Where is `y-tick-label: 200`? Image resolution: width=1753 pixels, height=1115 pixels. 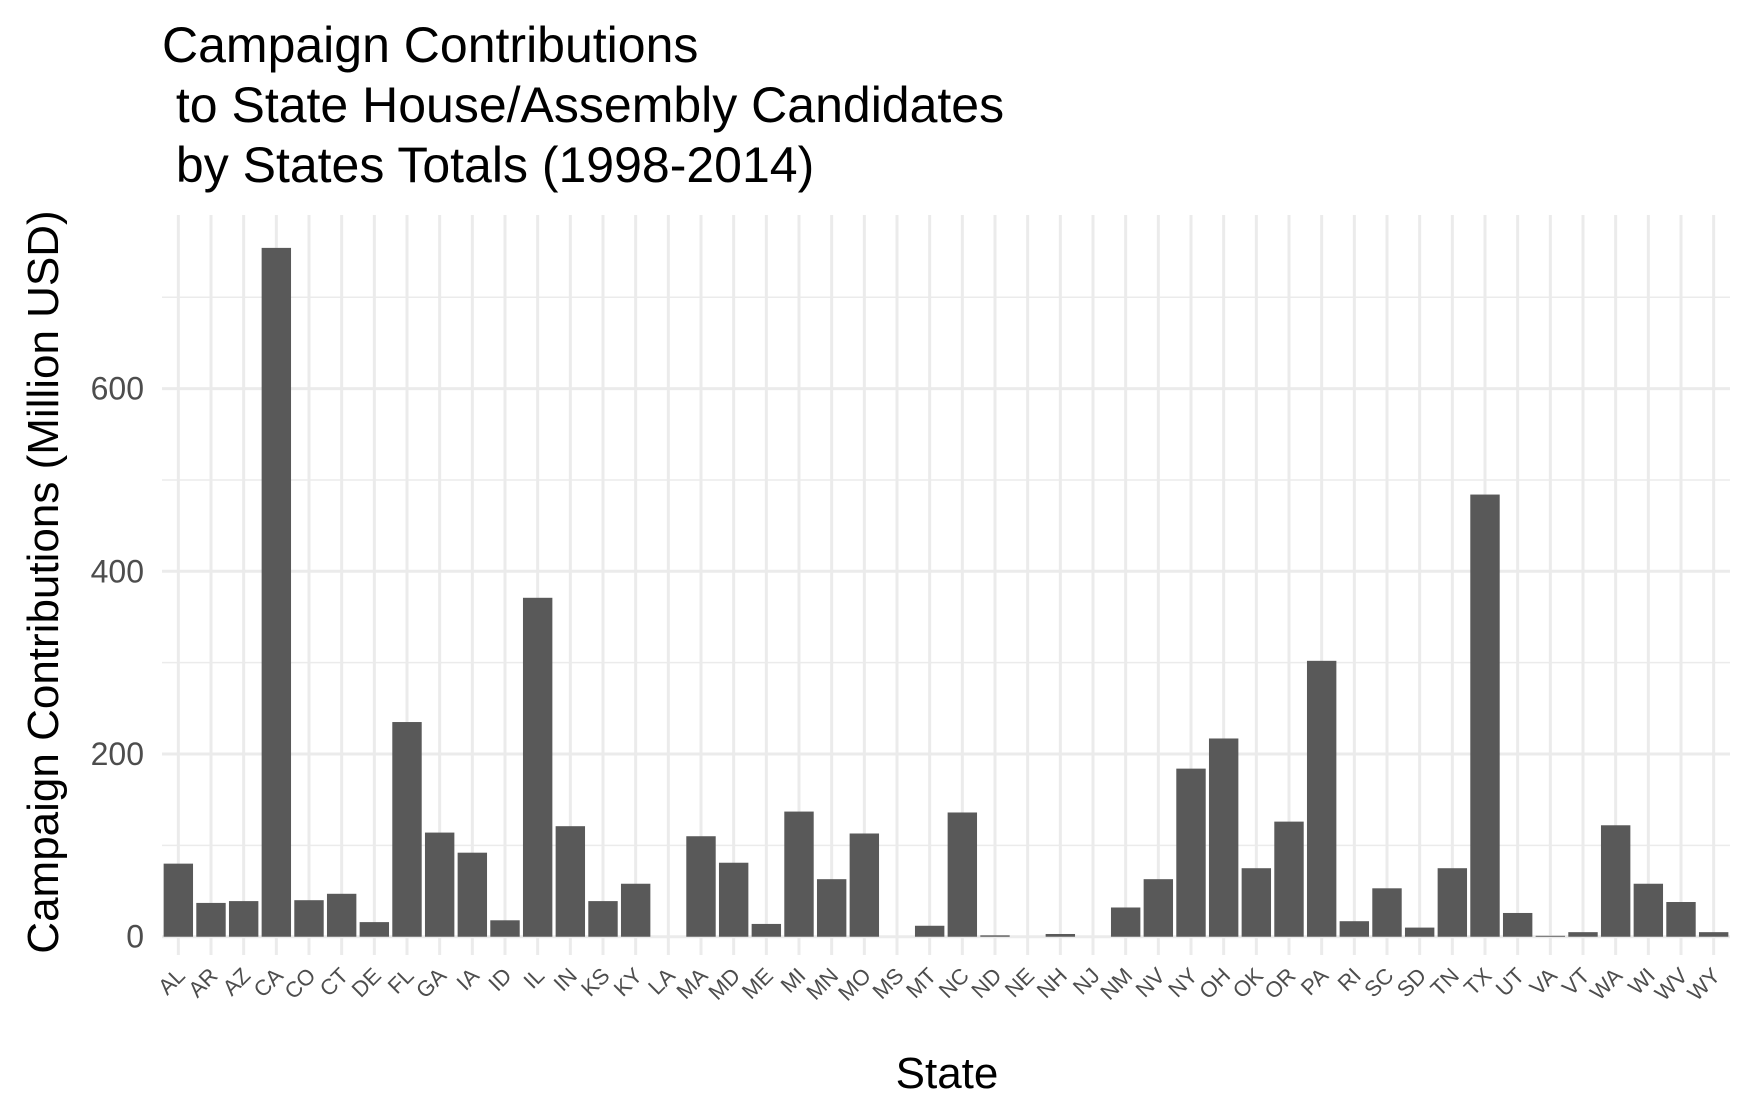
y-tick-label: 200 is located at coordinates (117, 754).